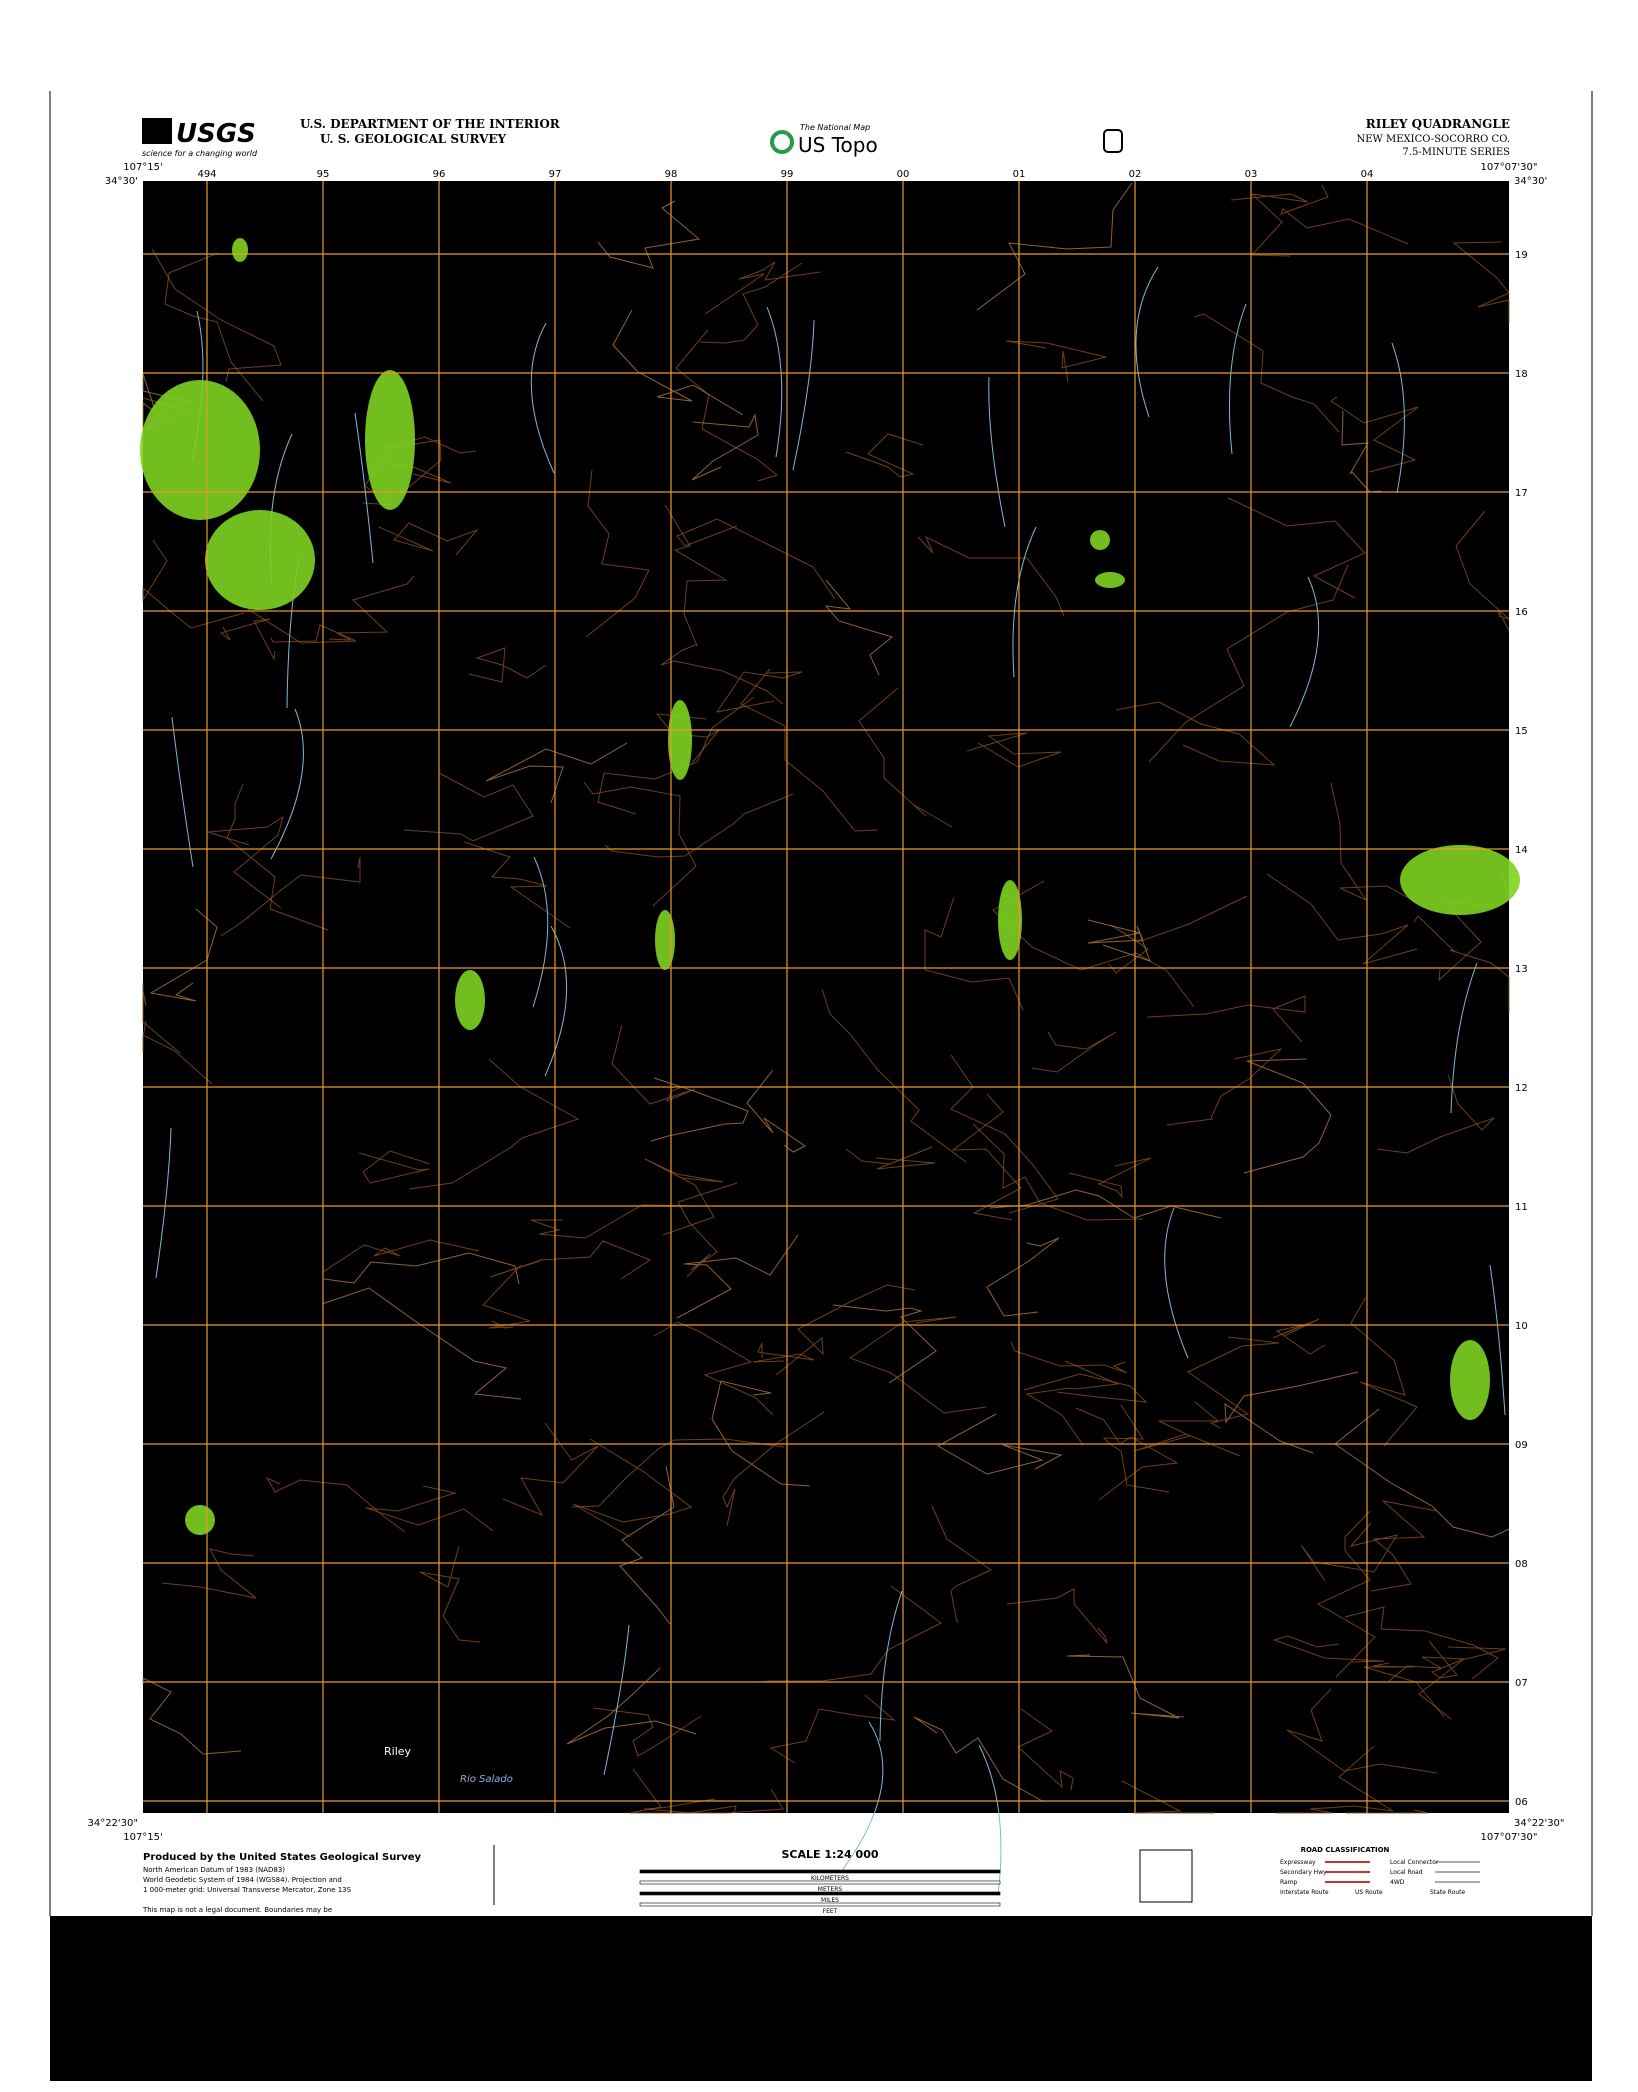  What do you see at coordinates (1521, 1088) in the screenshot?
I see `grid-label: 12` at bounding box center [1521, 1088].